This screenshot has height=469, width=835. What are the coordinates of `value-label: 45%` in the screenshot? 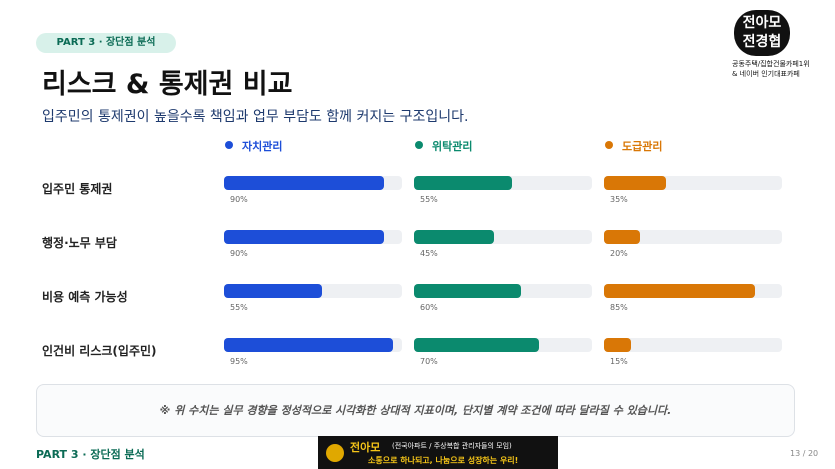 It's located at (429, 253).